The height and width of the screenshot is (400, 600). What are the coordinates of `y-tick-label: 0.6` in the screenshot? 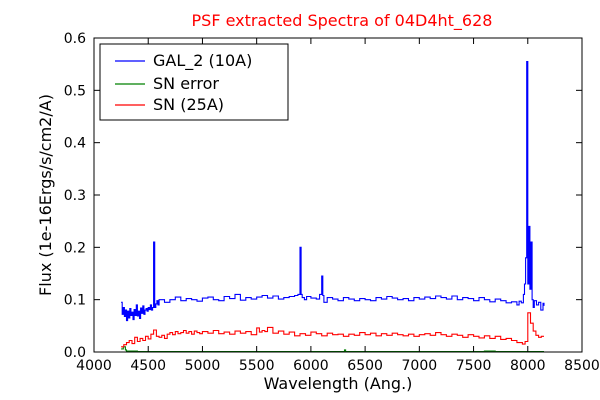 It's located at (75, 39).